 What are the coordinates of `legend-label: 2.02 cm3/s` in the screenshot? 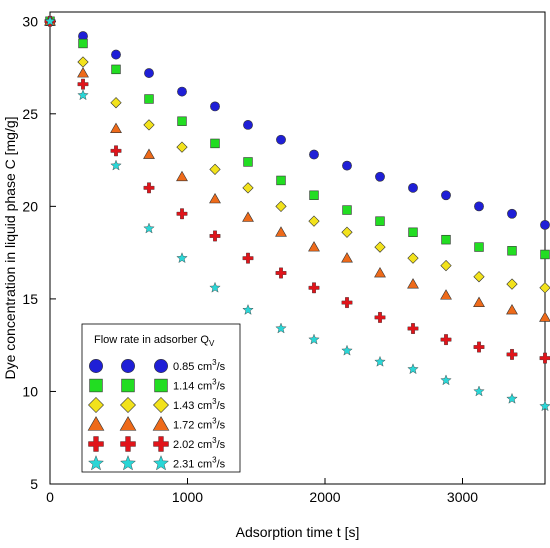 It's located at (199, 443).